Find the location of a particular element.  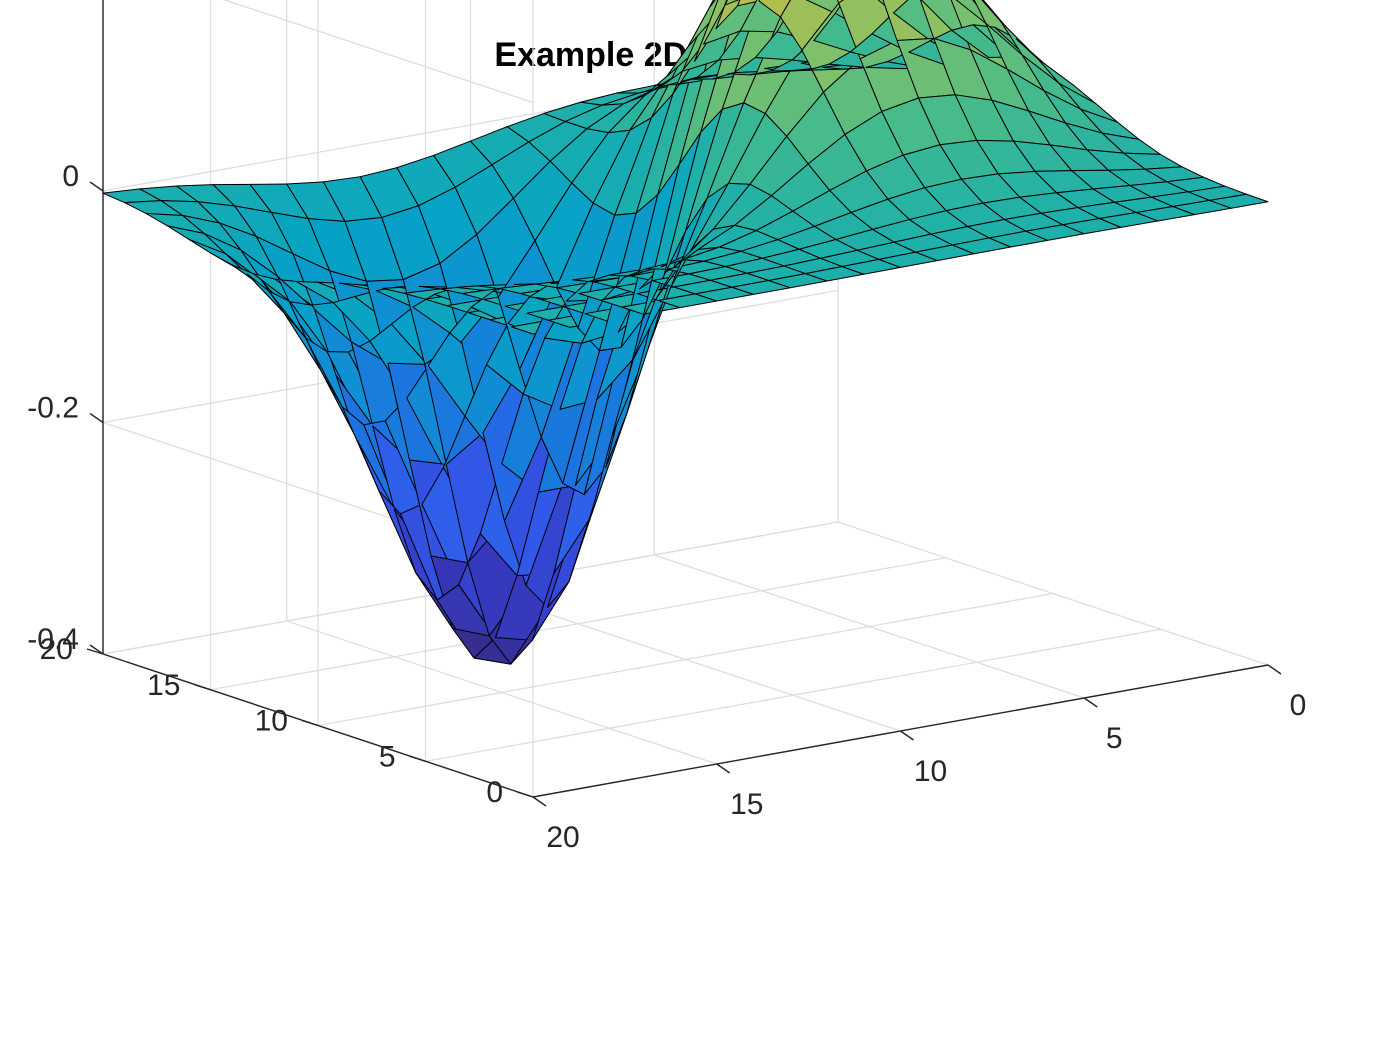

x-tick-label: 5 is located at coordinates (1114, 738).